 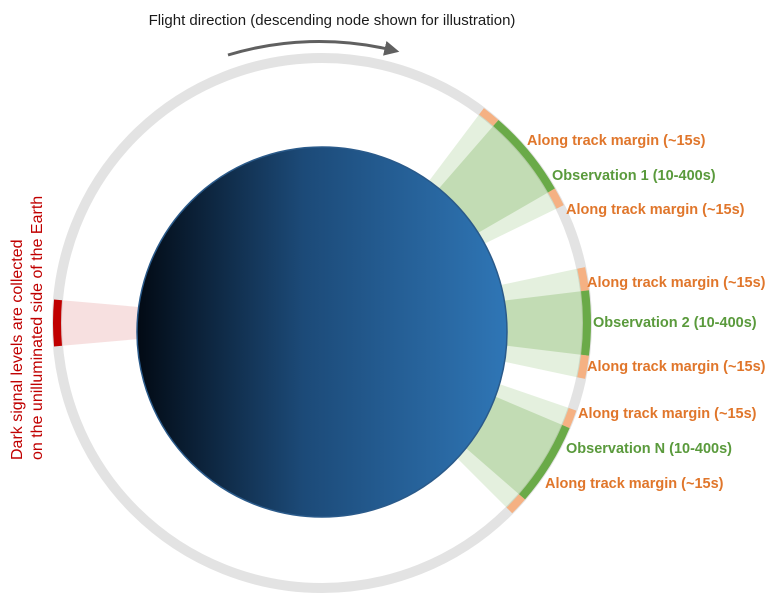 I want to click on obs2-margin-before-label: Along track margin (~15s), so click(x=676, y=283).